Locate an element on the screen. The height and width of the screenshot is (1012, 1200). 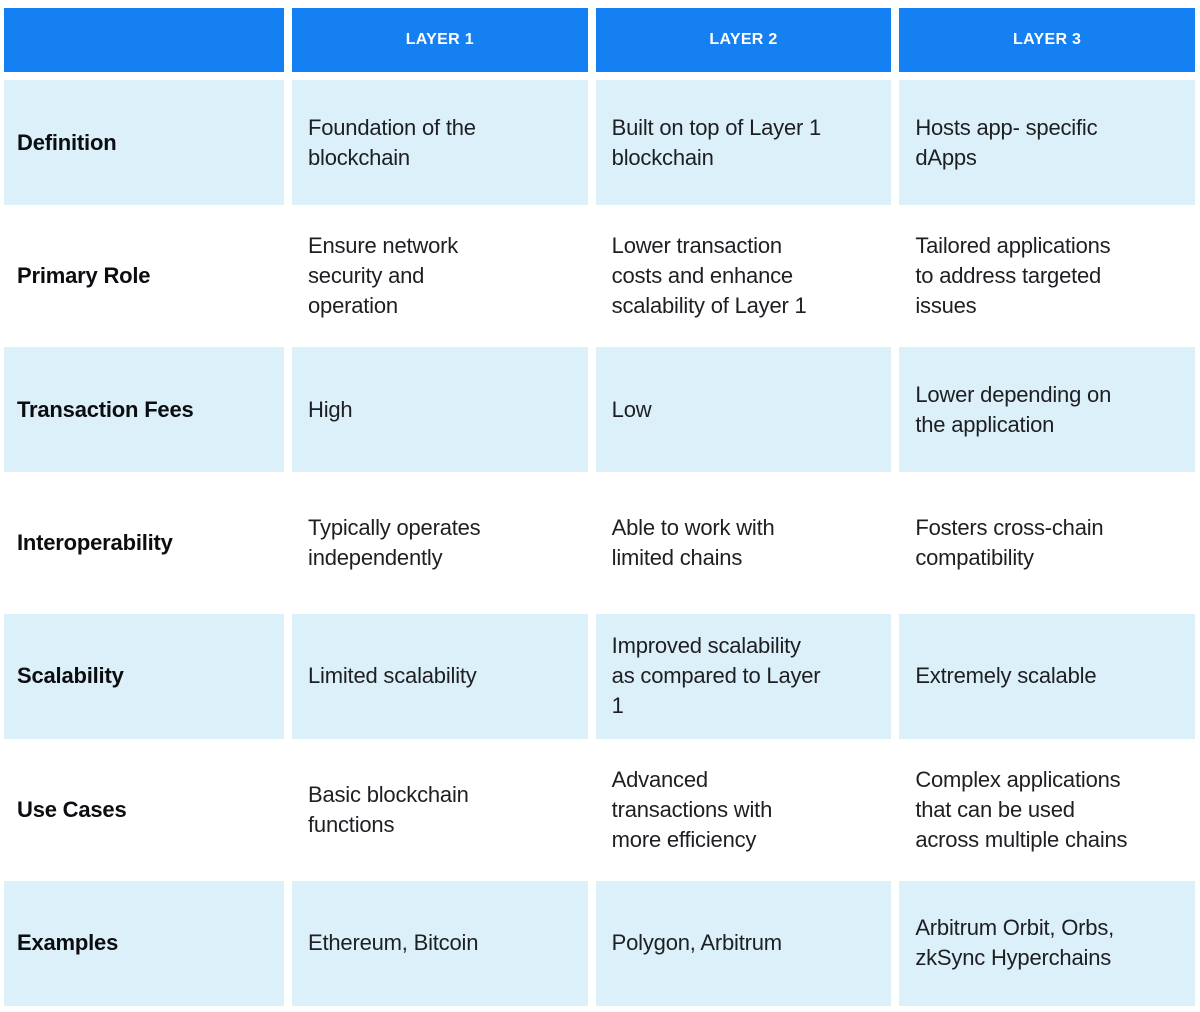
row-label-primary-role: Primary Role is located at coordinates (144, 276).